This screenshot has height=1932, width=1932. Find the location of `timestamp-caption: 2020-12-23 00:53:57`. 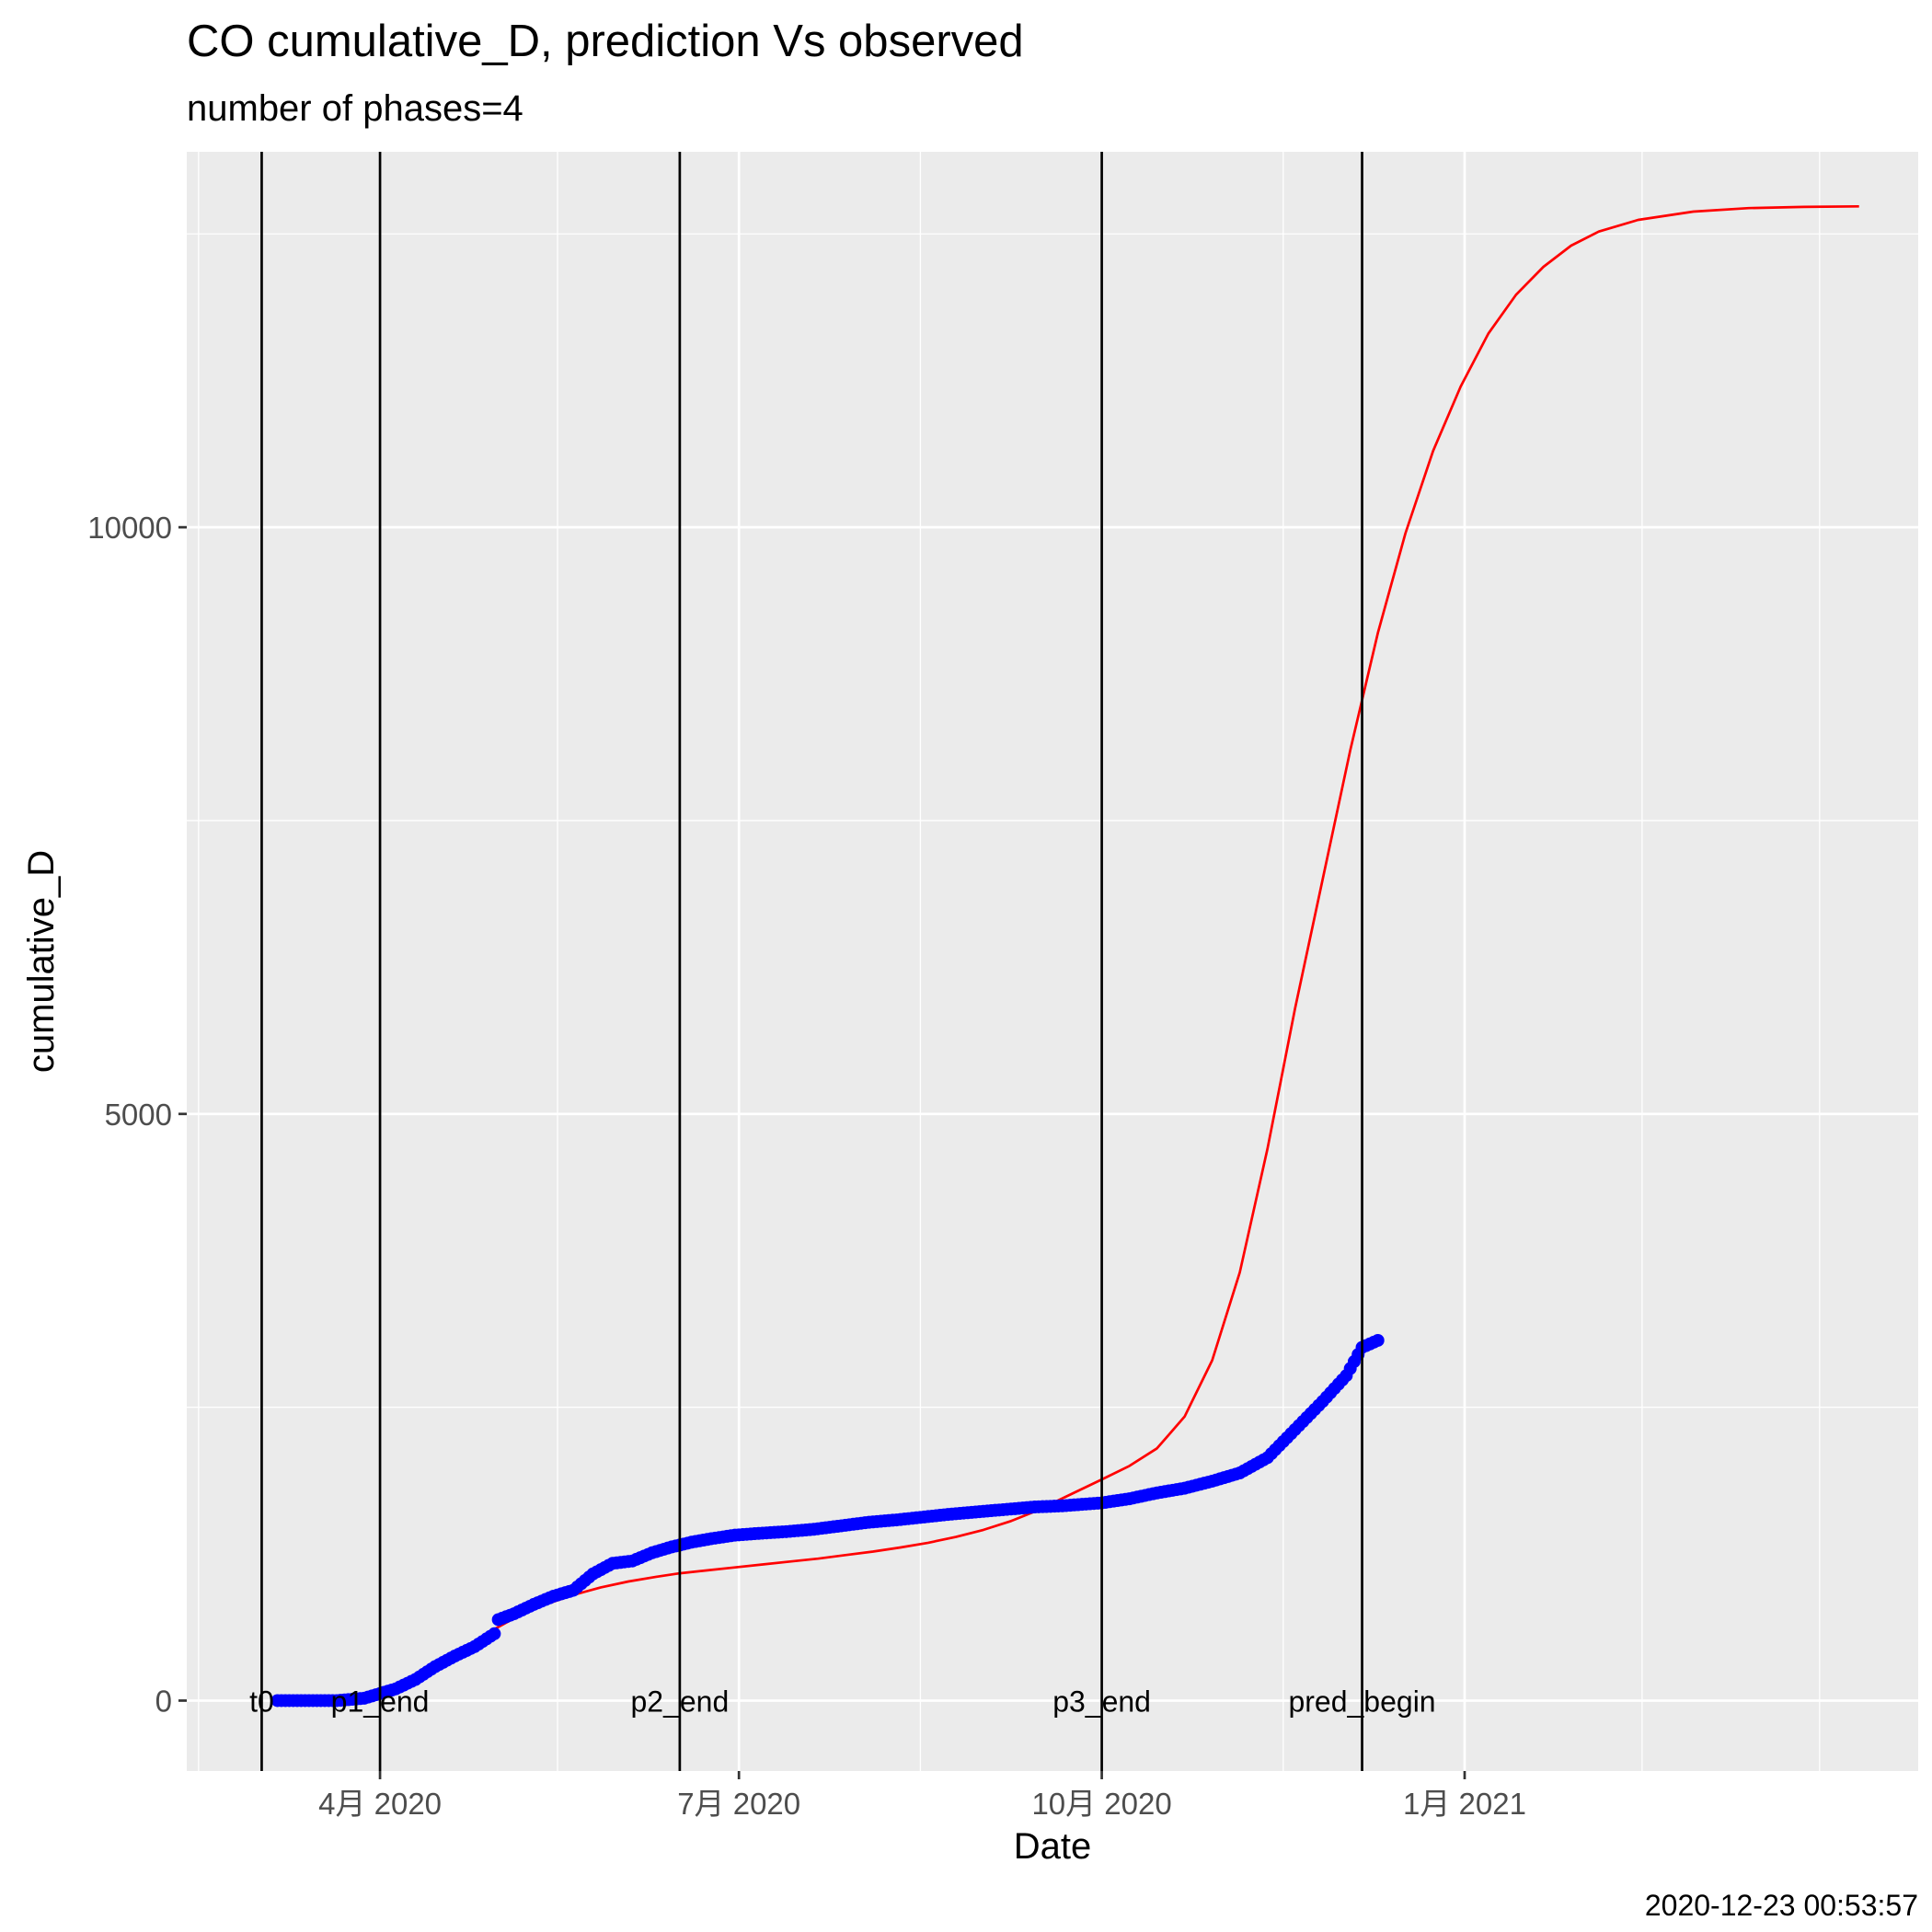

timestamp-caption: 2020-12-23 00:53:57 is located at coordinates (1781, 1905).